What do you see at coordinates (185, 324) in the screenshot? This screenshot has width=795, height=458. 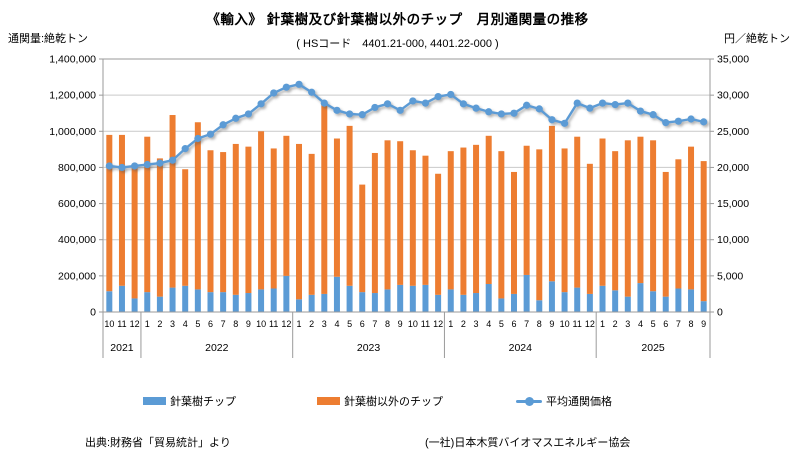 I see `month-tick-label: 4` at bounding box center [185, 324].